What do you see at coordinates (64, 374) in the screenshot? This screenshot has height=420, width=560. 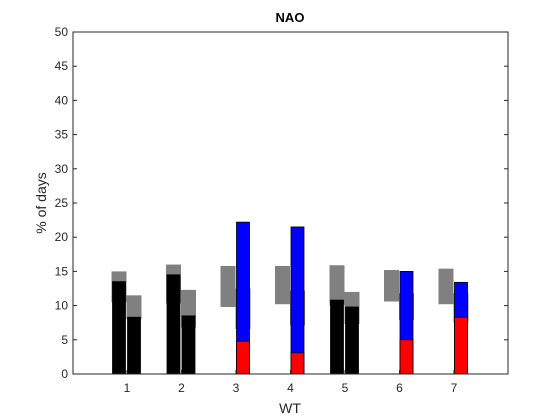 I see `y-tick-label: 0` at bounding box center [64, 374].